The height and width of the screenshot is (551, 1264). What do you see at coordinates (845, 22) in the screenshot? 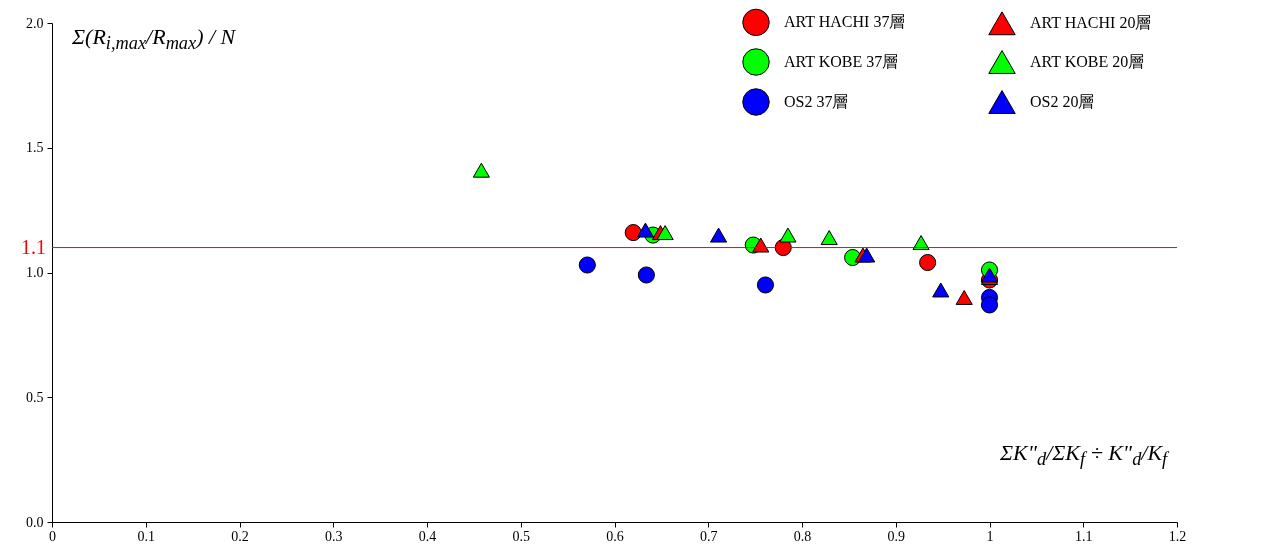
I see `legend-label: ART HACHI 37層` at bounding box center [845, 22].